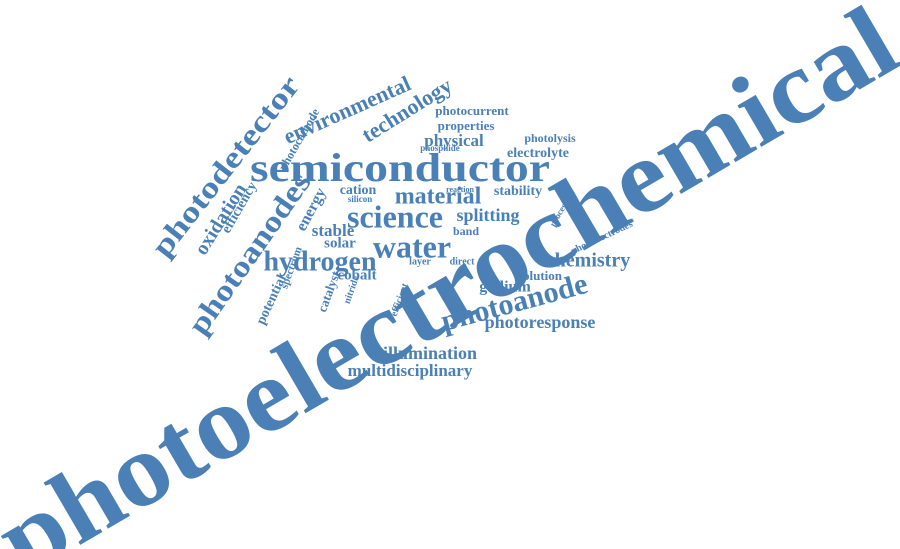 The height and width of the screenshot is (549, 900). What do you see at coordinates (550, 138) in the screenshot?
I see `word: photolysis` at bounding box center [550, 138].